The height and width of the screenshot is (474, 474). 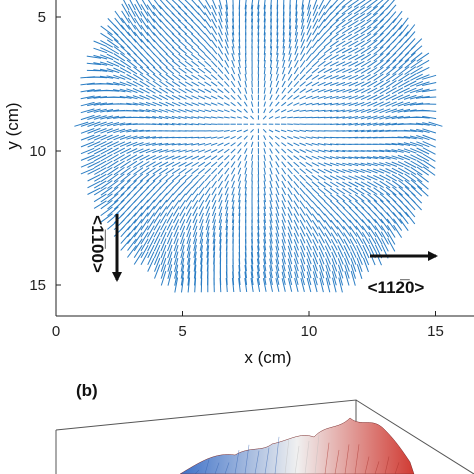 I want to click on x-axis-label: x (cm), so click(x=267, y=357).